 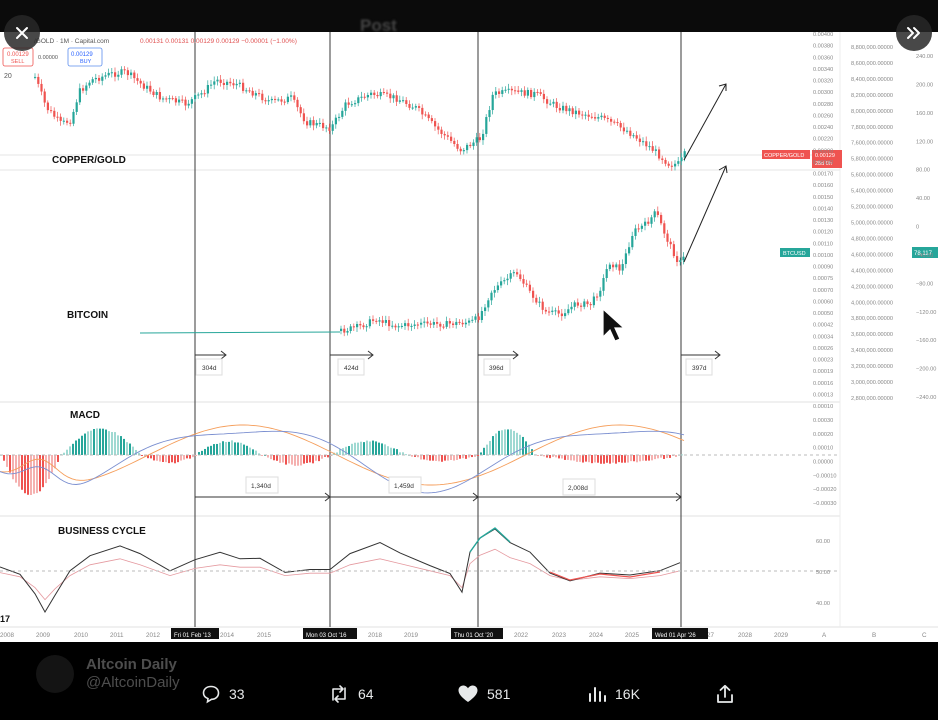 I want to click on bc-down-segment, so click(x=605, y=576).